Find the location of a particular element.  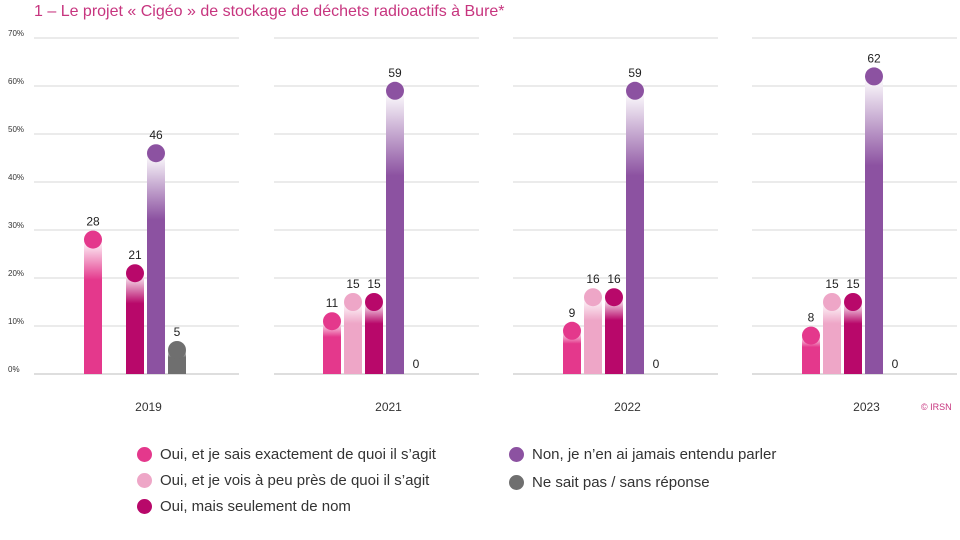

legend-label: Oui, mais seulement de nom is located at coordinates (255, 506).